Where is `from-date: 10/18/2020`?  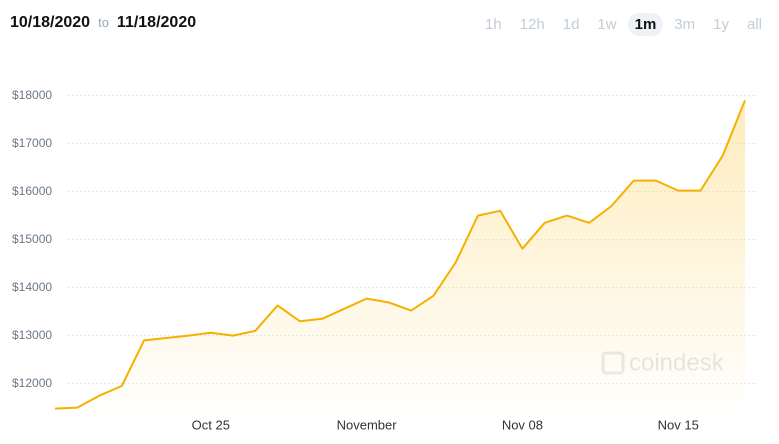
from-date: 10/18/2020 is located at coordinates (50, 22).